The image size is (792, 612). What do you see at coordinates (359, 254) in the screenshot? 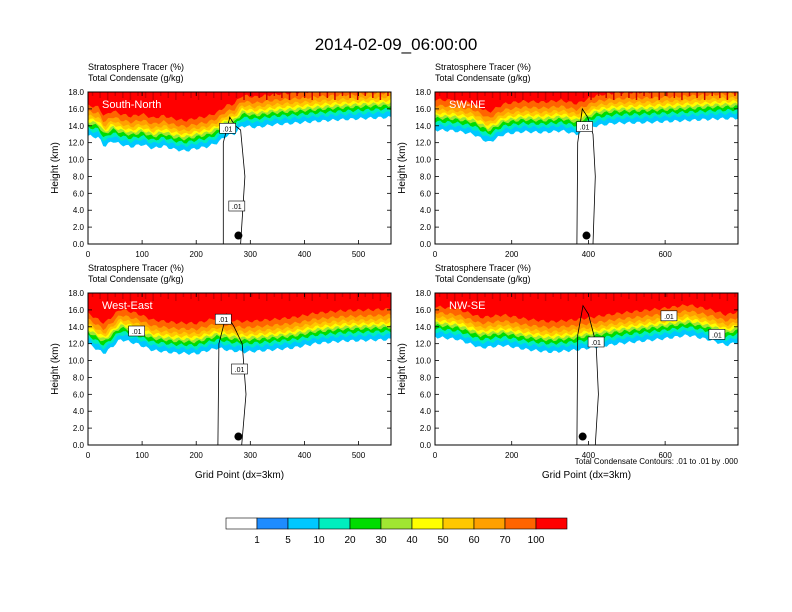
I see `x-tick-label: 500` at bounding box center [359, 254].